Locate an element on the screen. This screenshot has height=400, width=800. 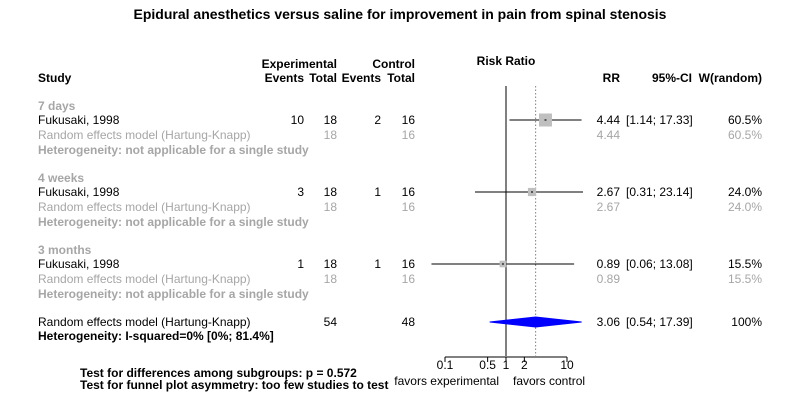
overall-weight: 100% is located at coordinates (746, 322).